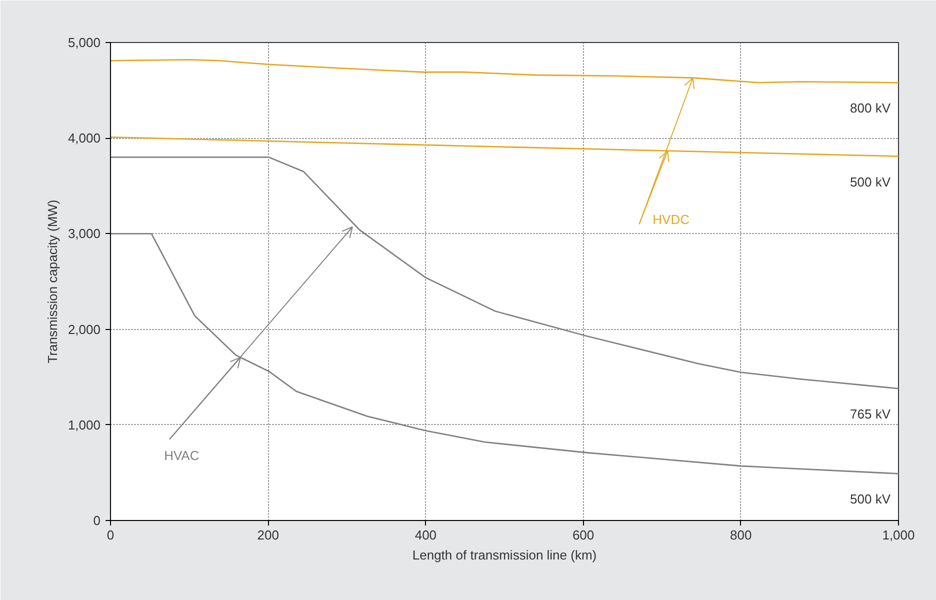 This screenshot has width=936, height=600. What do you see at coordinates (583, 535) in the screenshot?
I see `x-tick-label: 600` at bounding box center [583, 535].